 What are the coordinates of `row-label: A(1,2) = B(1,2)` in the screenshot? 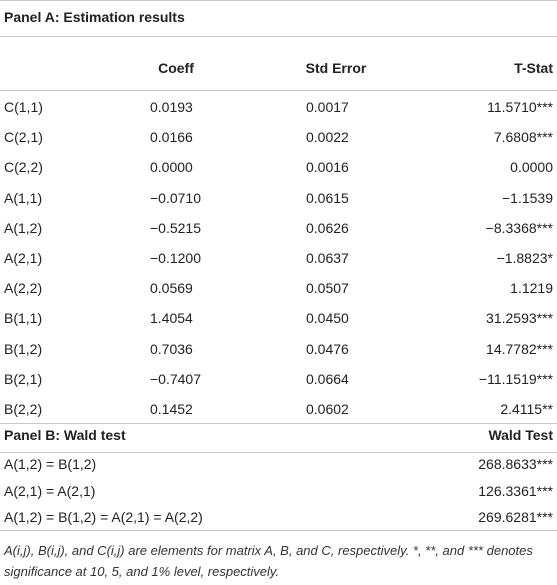 It's located at (50, 464).